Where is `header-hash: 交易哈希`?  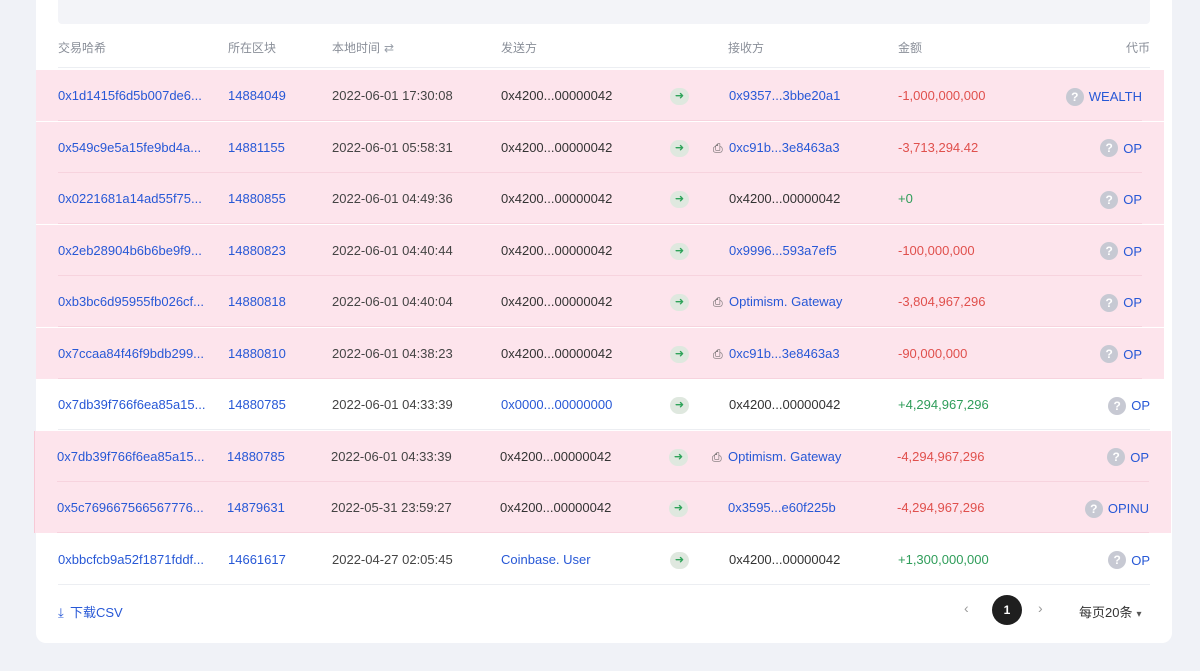 header-hash: 交易哈希 is located at coordinates (82, 48).